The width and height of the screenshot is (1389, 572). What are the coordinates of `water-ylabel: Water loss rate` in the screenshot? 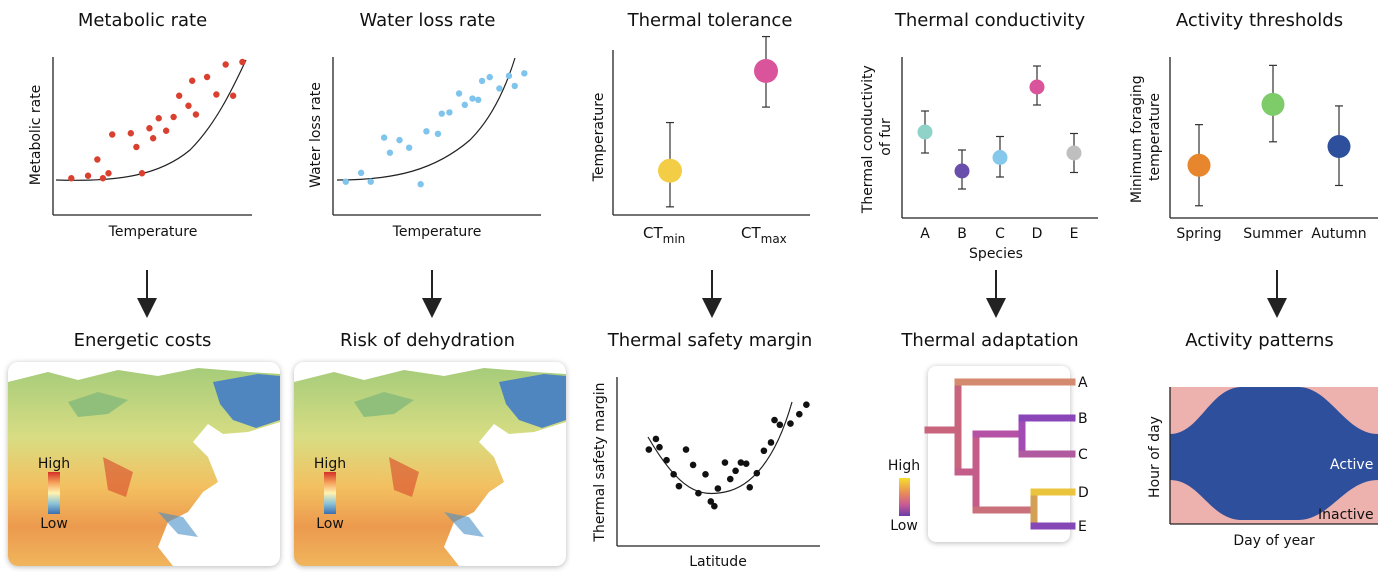 It's located at (316, 135).